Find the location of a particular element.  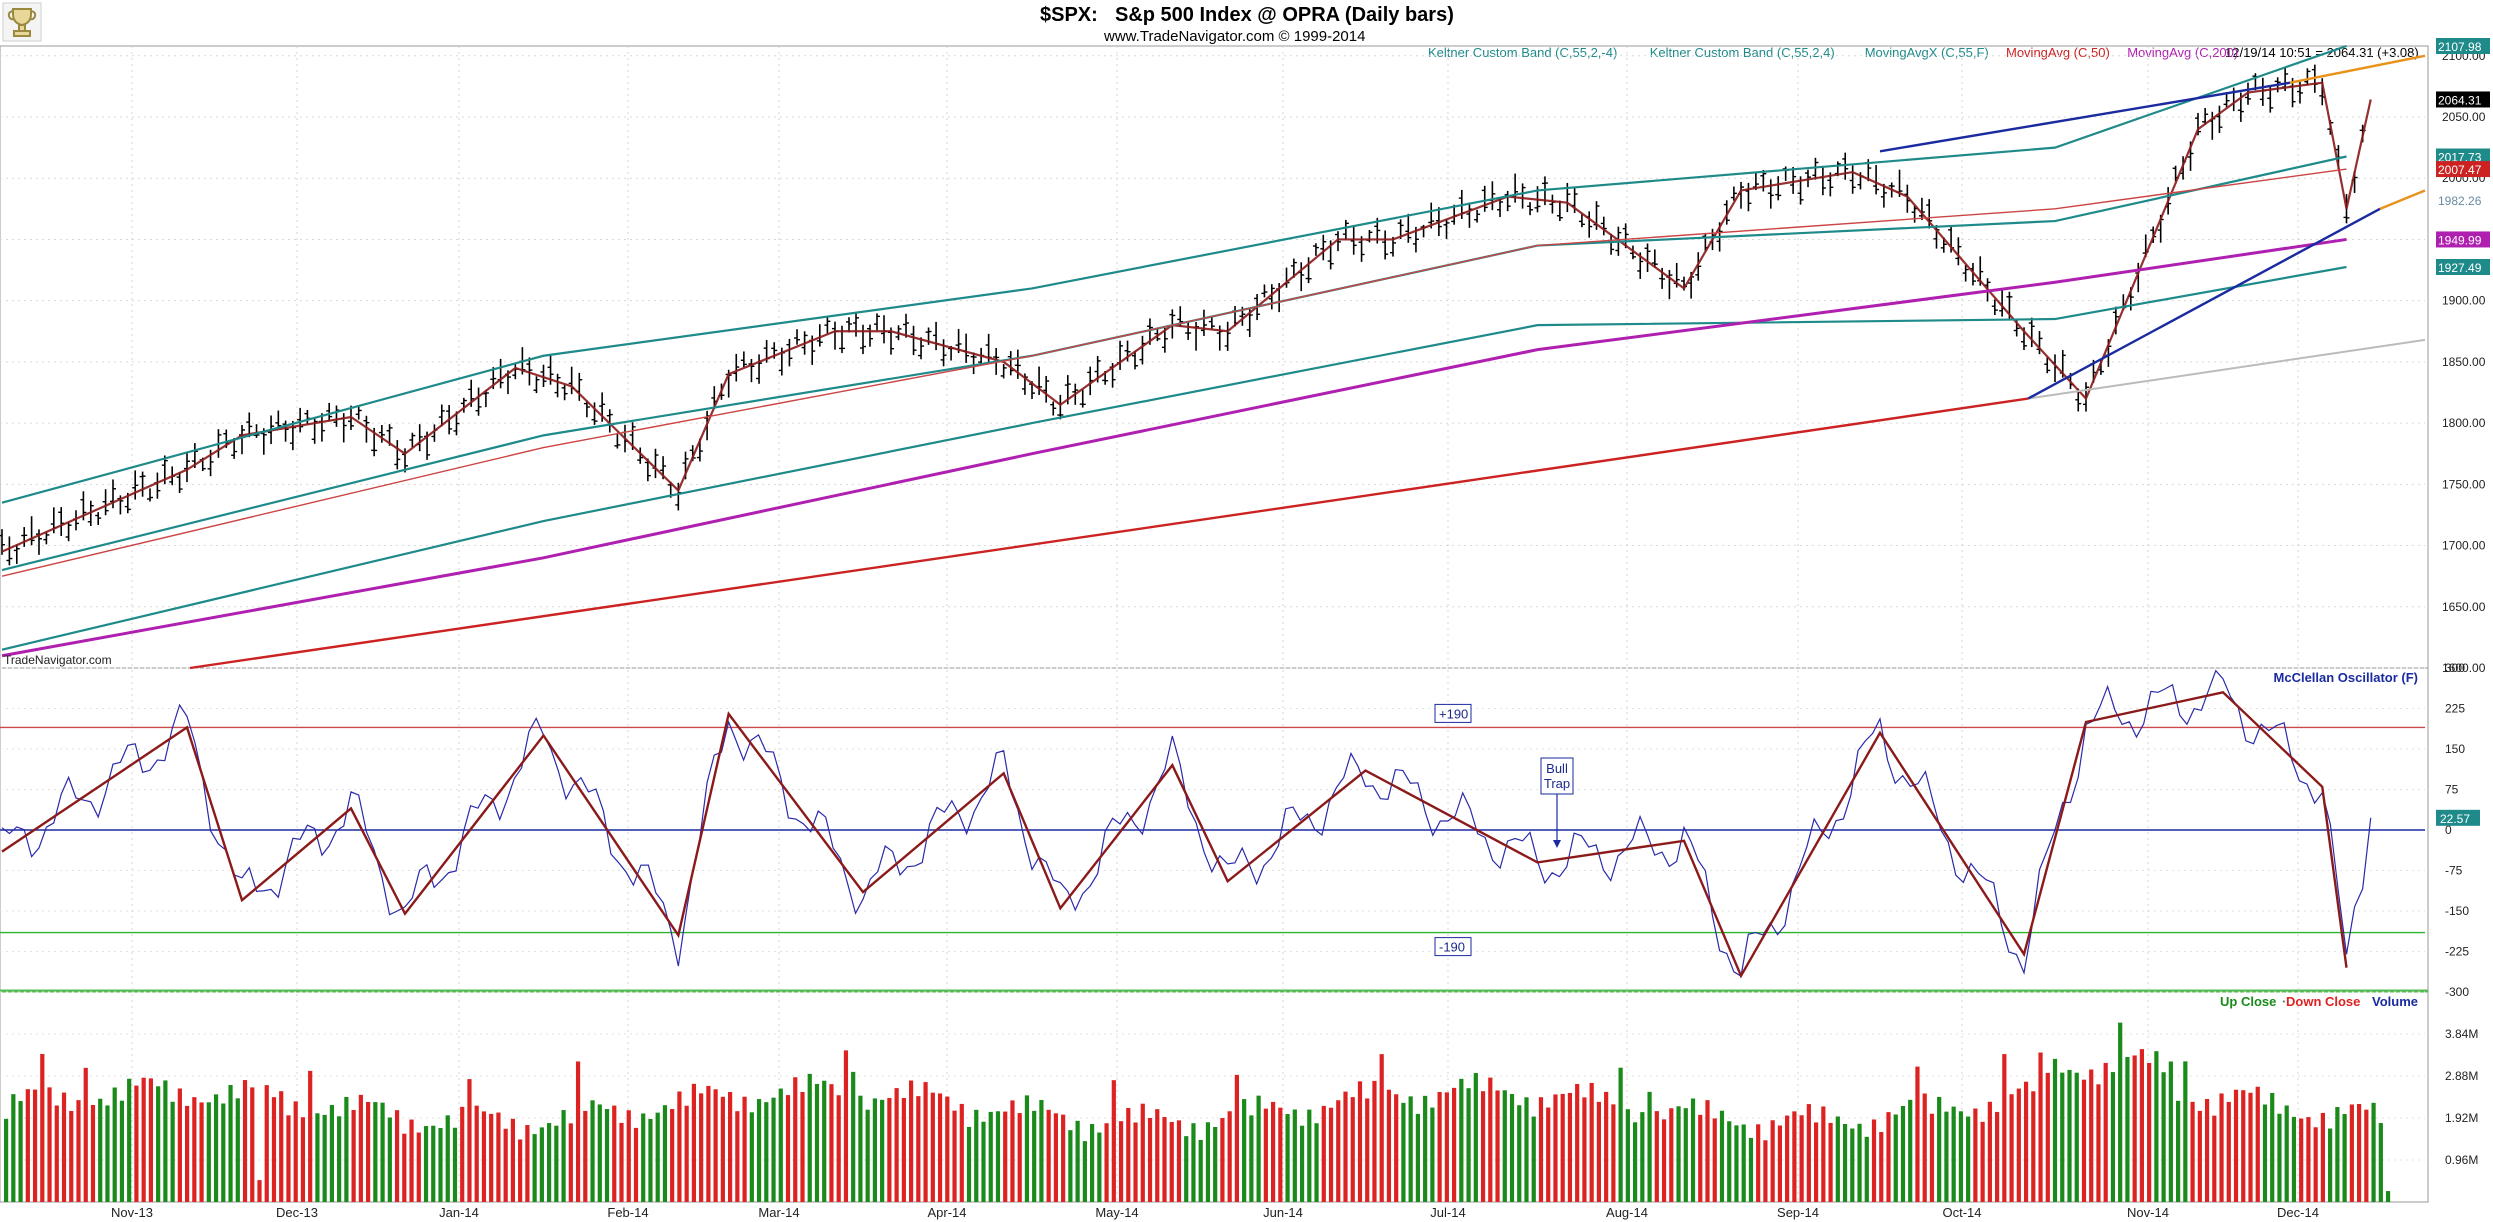

price-tag-label: 2017.73 is located at coordinates (2460, 158).